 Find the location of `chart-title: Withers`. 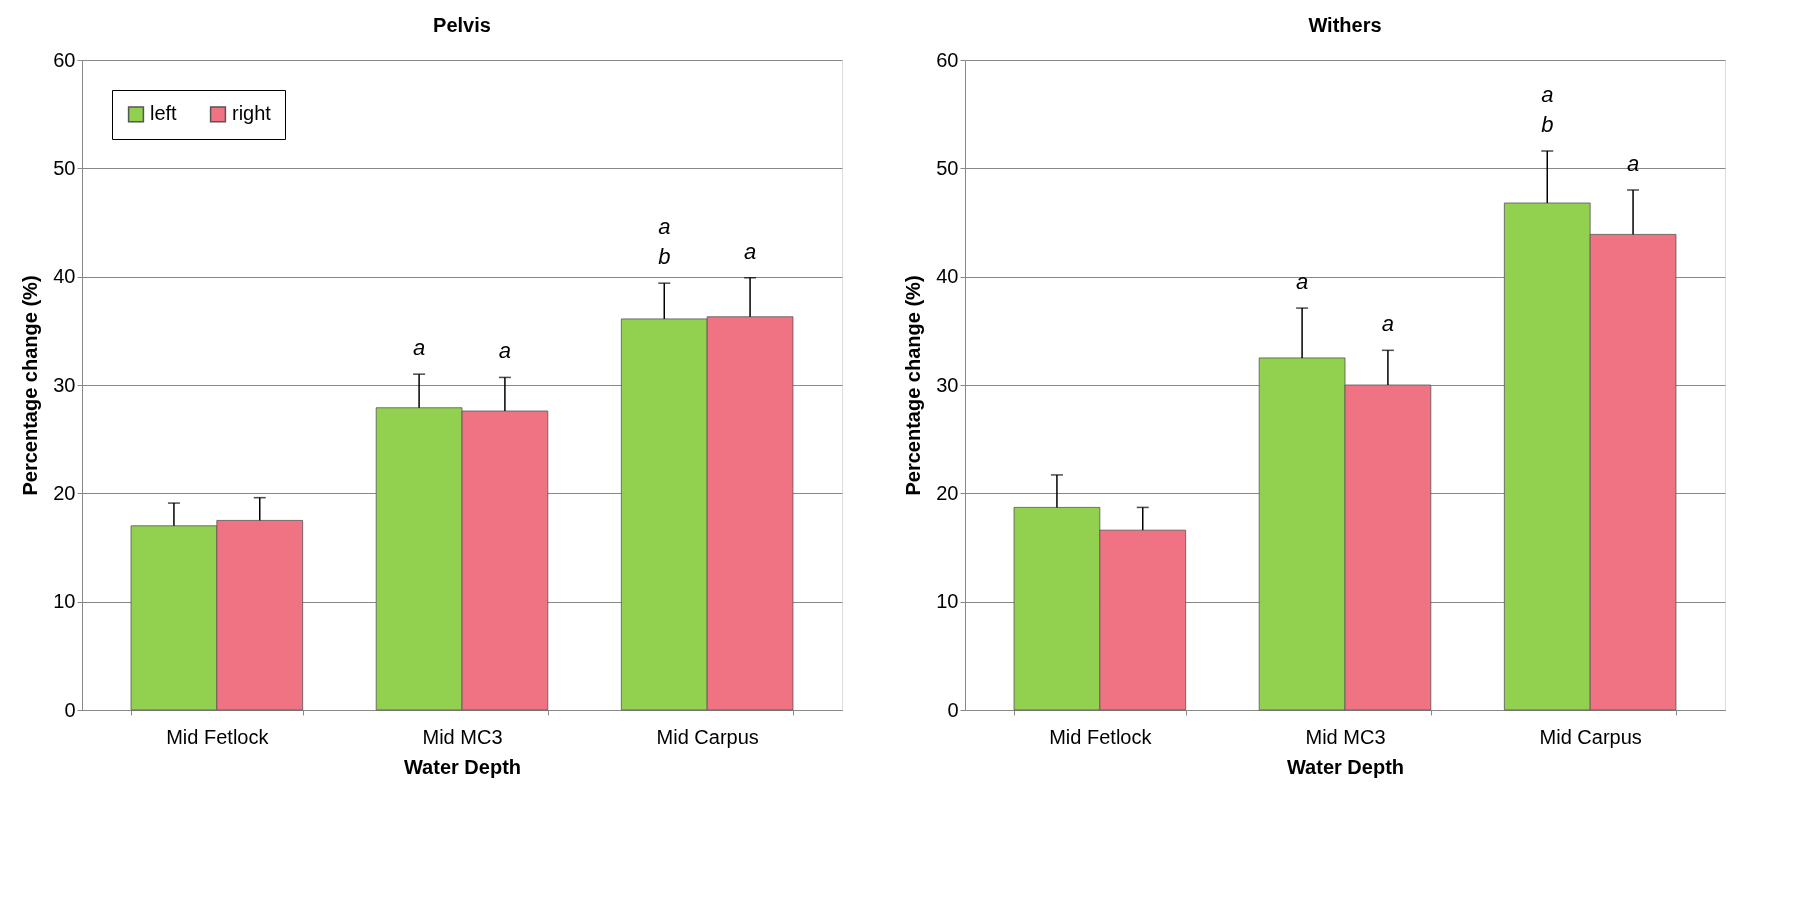

chart-title: Withers is located at coordinates (1345, 25).